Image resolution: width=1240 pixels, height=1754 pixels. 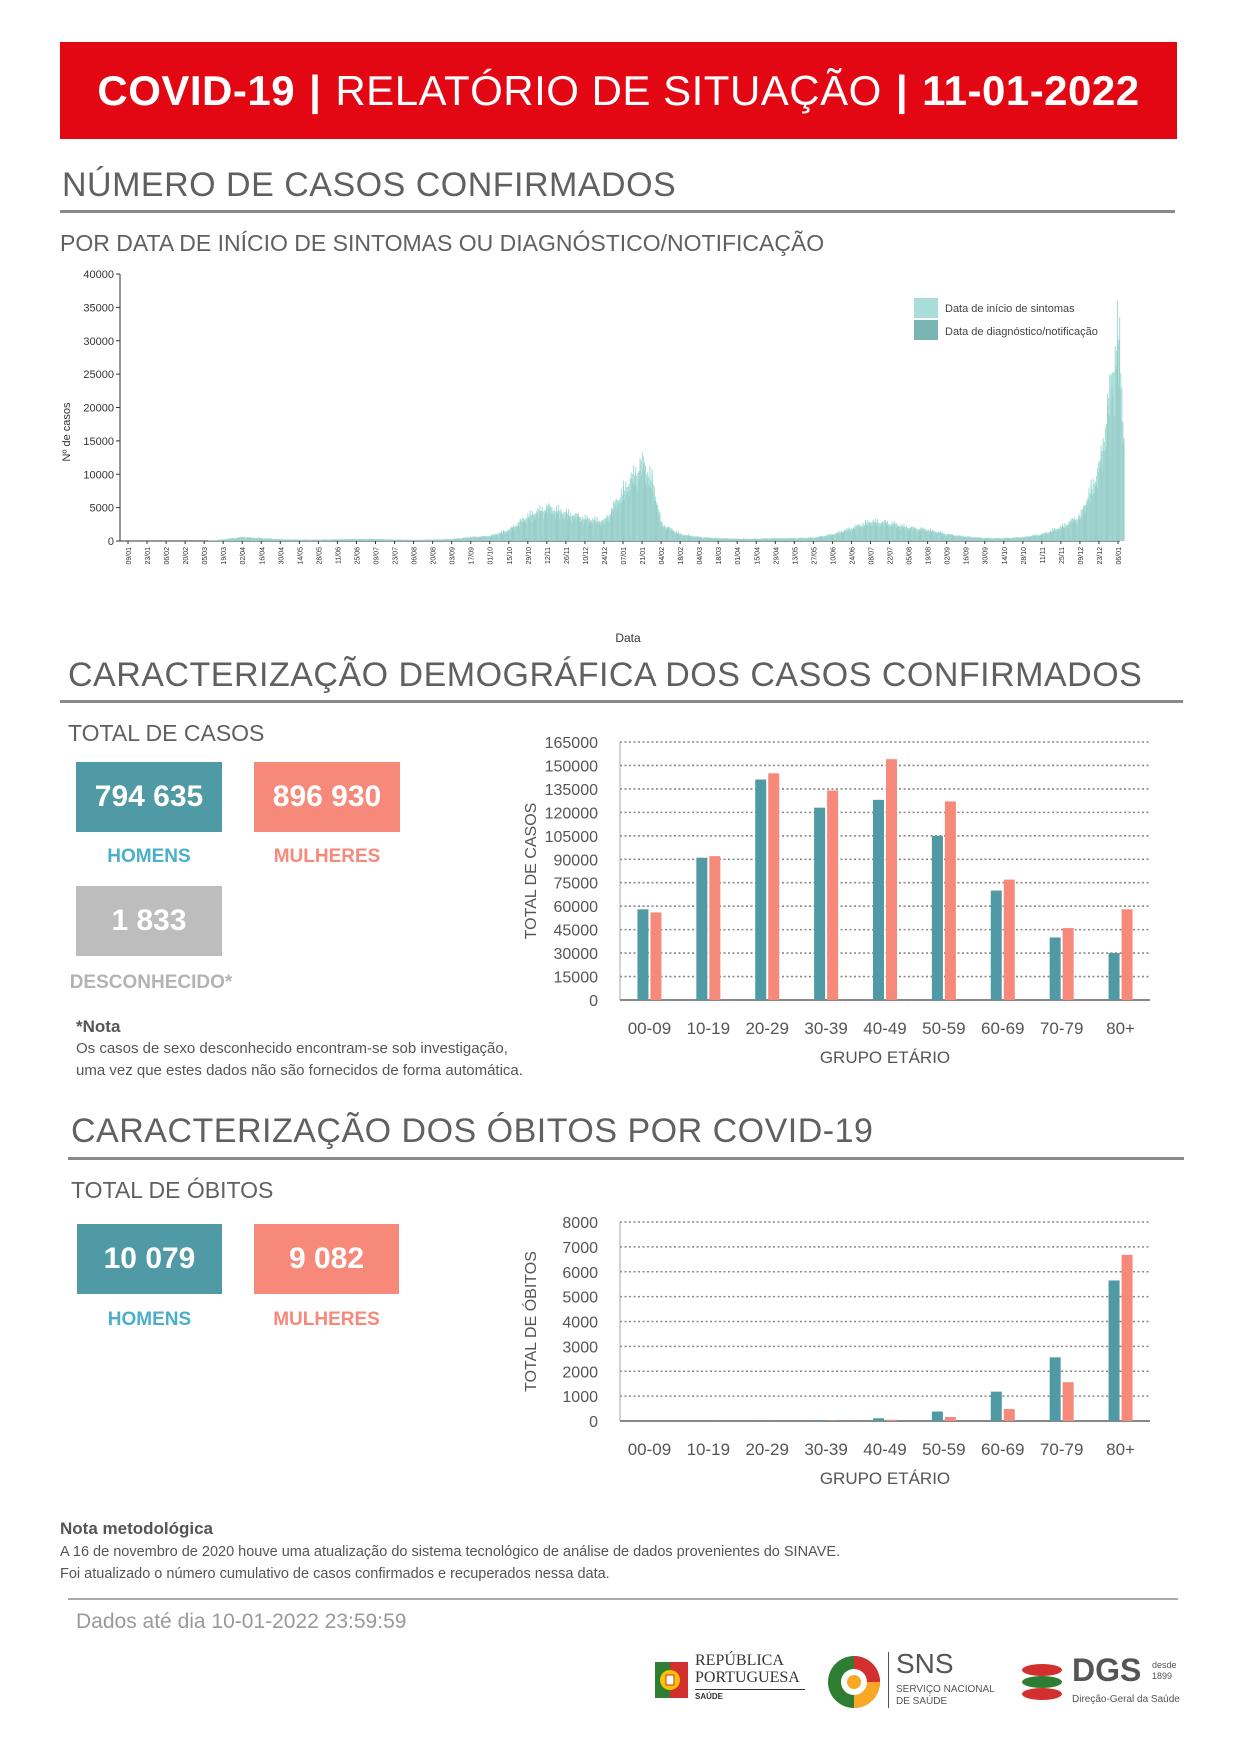 What do you see at coordinates (884, 1449) in the screenshot?
I see `deaths-age-x-tick-label: 40-49` at bounding box center [884, 1449].